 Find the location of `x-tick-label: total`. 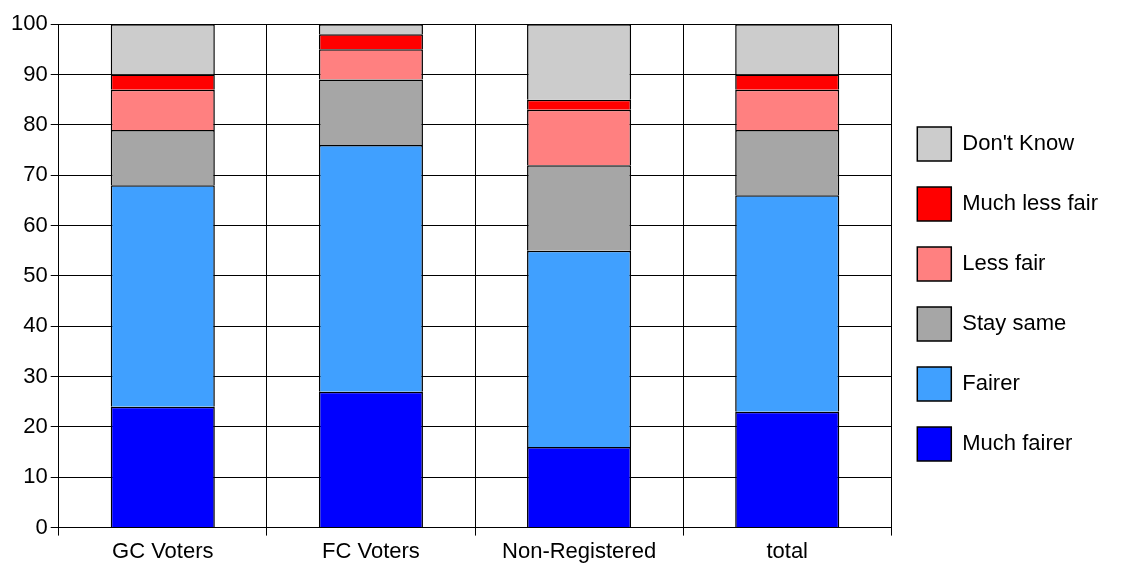

x-tick-label: total is located at coordinates (787, 550).